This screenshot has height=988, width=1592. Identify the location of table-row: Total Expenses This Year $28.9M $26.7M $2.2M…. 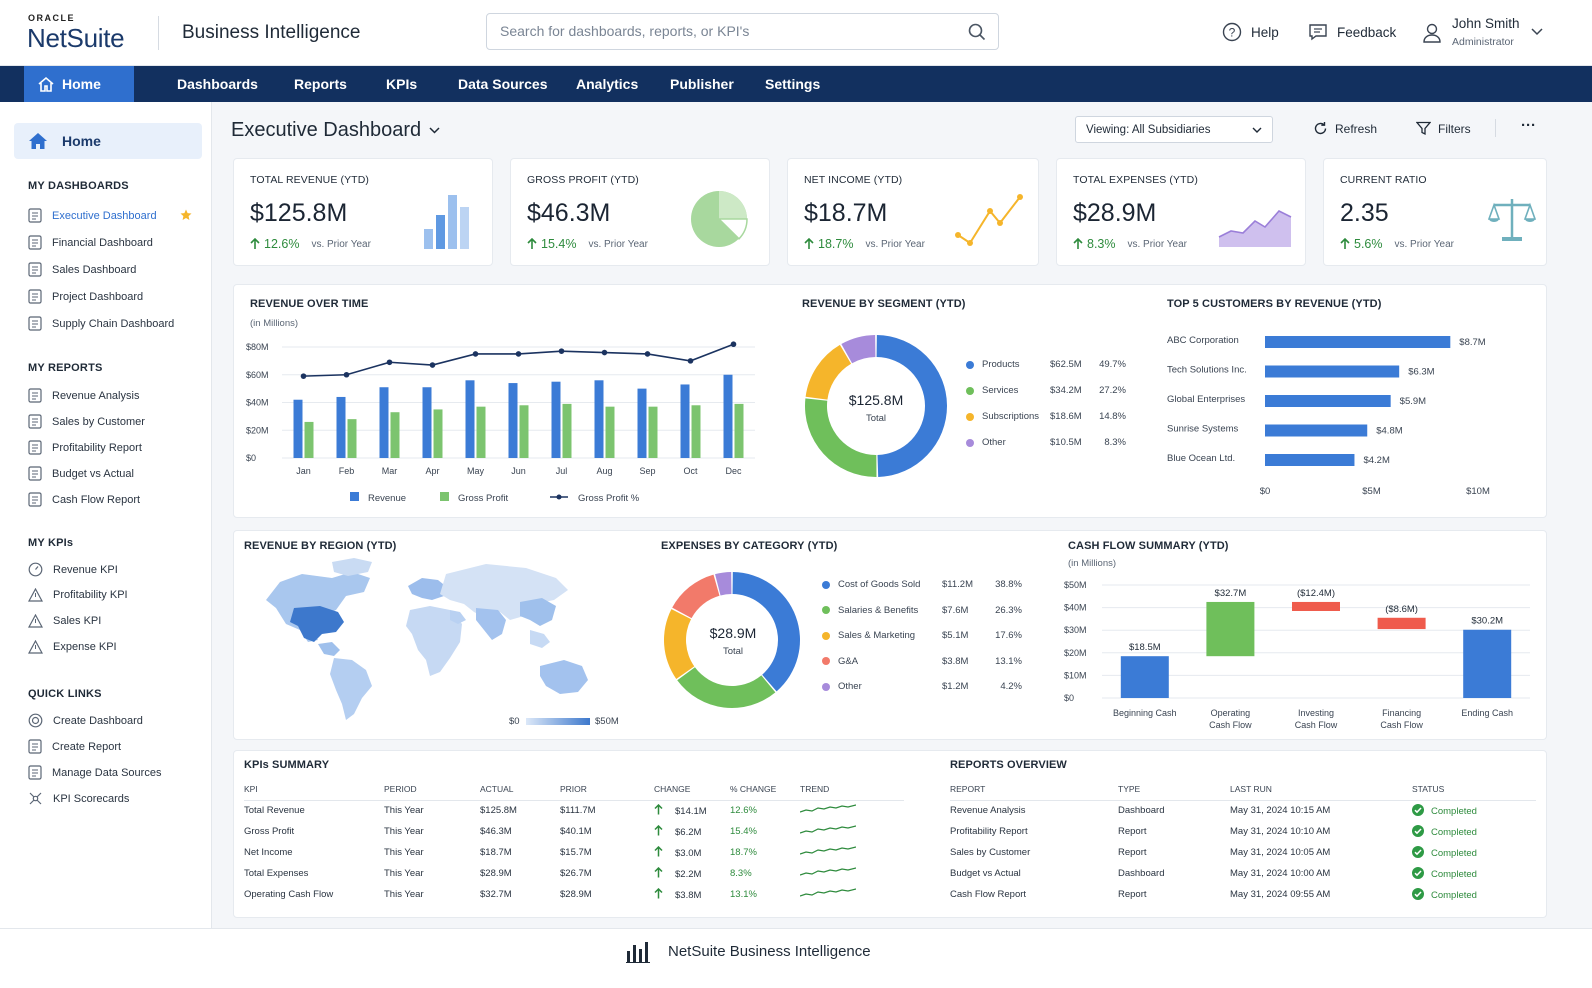
(574, 873).